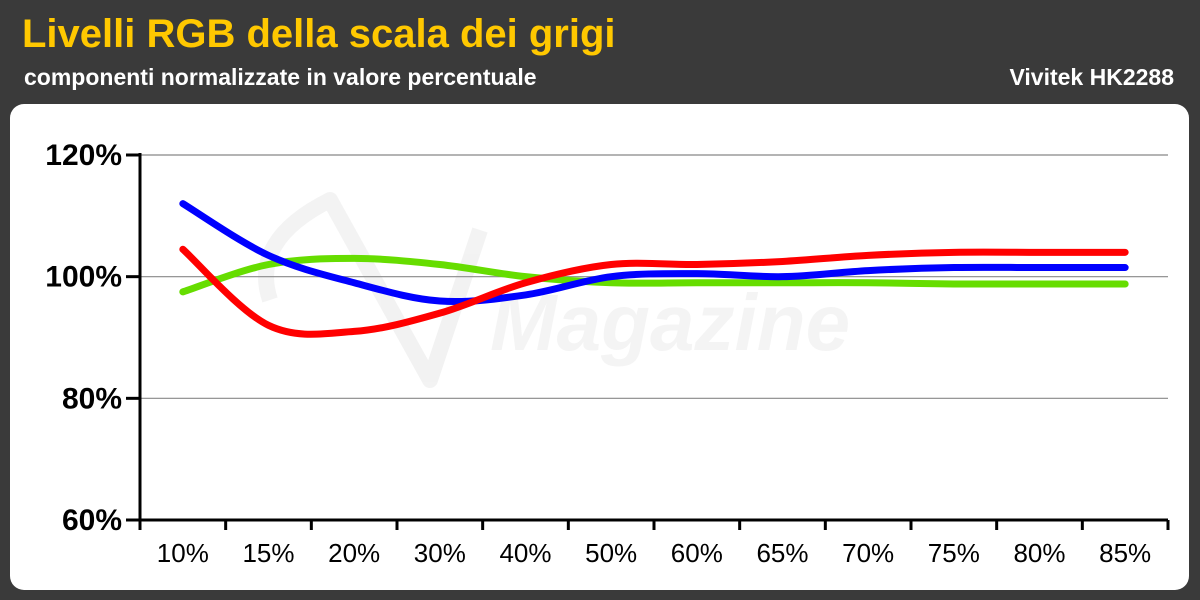  I want to click on y-tick-label: 60%, so click(92, 520).